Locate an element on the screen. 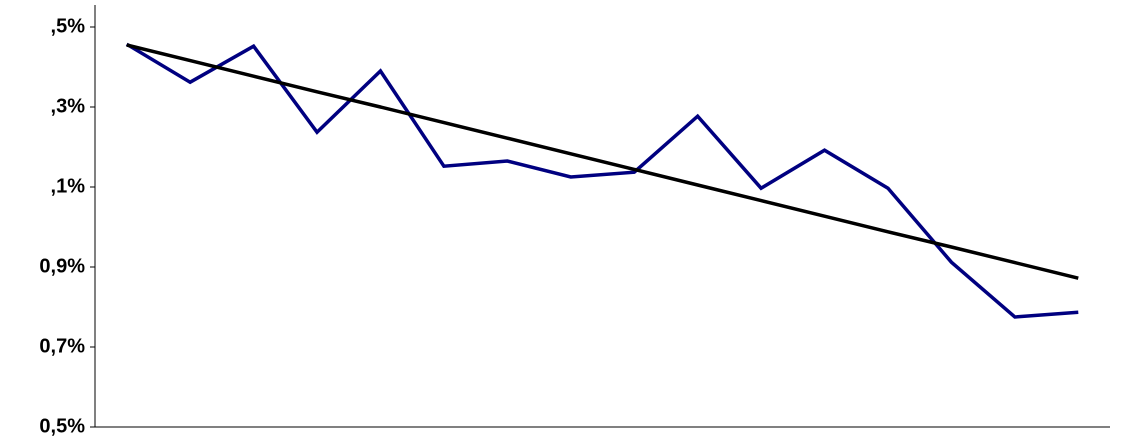  y-tick-label: ,3% is located at coordinates (68, 106).